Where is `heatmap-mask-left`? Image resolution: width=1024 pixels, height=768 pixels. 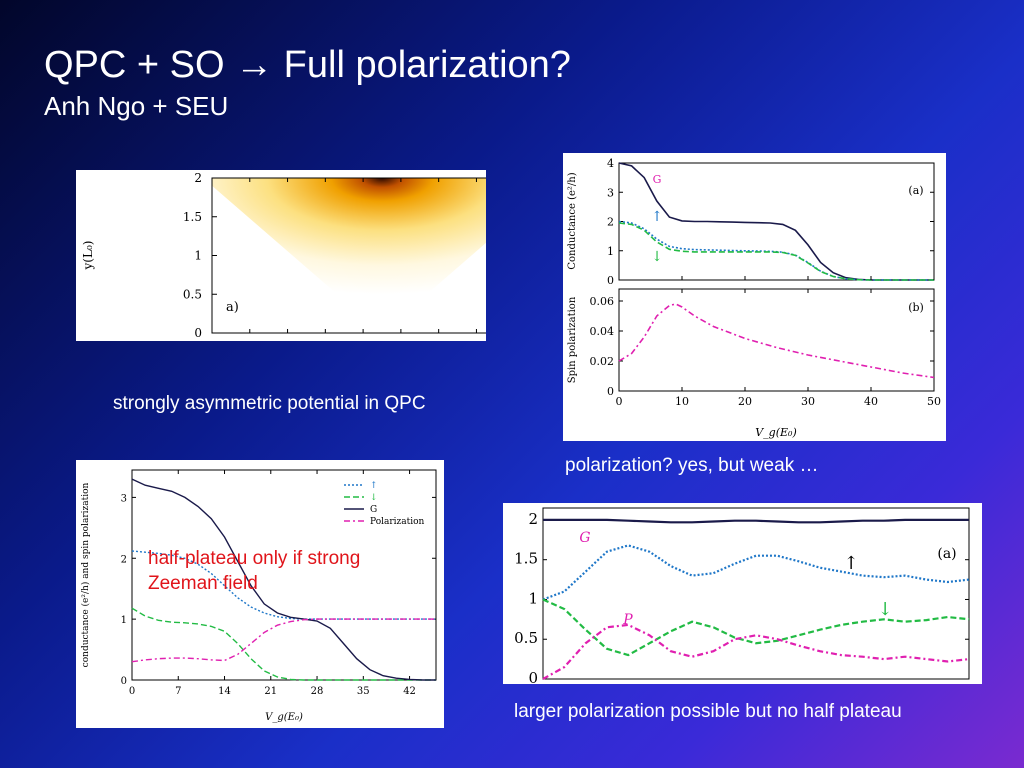 heatmap-mask-left is located at coordinates (297, 259).